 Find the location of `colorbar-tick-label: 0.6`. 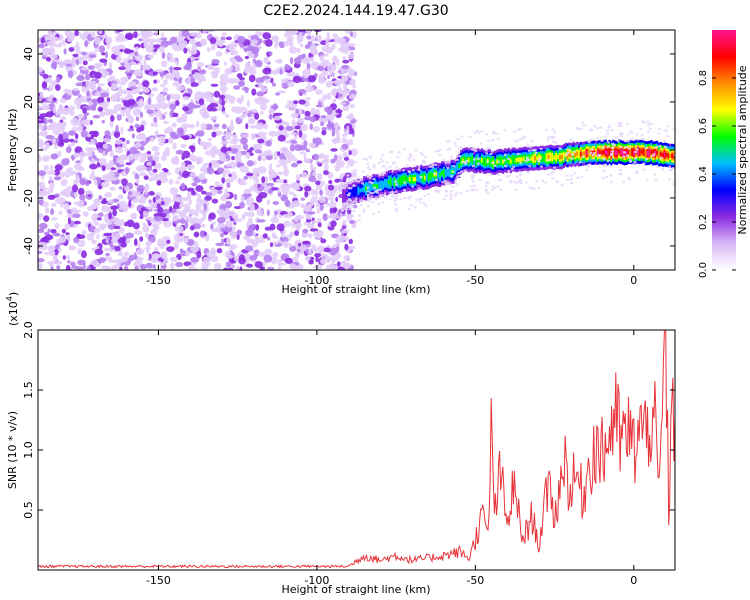

colorbar-tick-label: 0.6 is located at coordinates (703, 126).